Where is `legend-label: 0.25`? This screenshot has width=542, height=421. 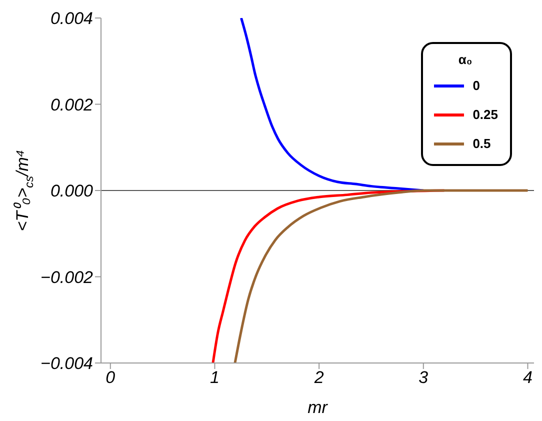
legend-label: 0.25 is located at coordinates (485, 114).